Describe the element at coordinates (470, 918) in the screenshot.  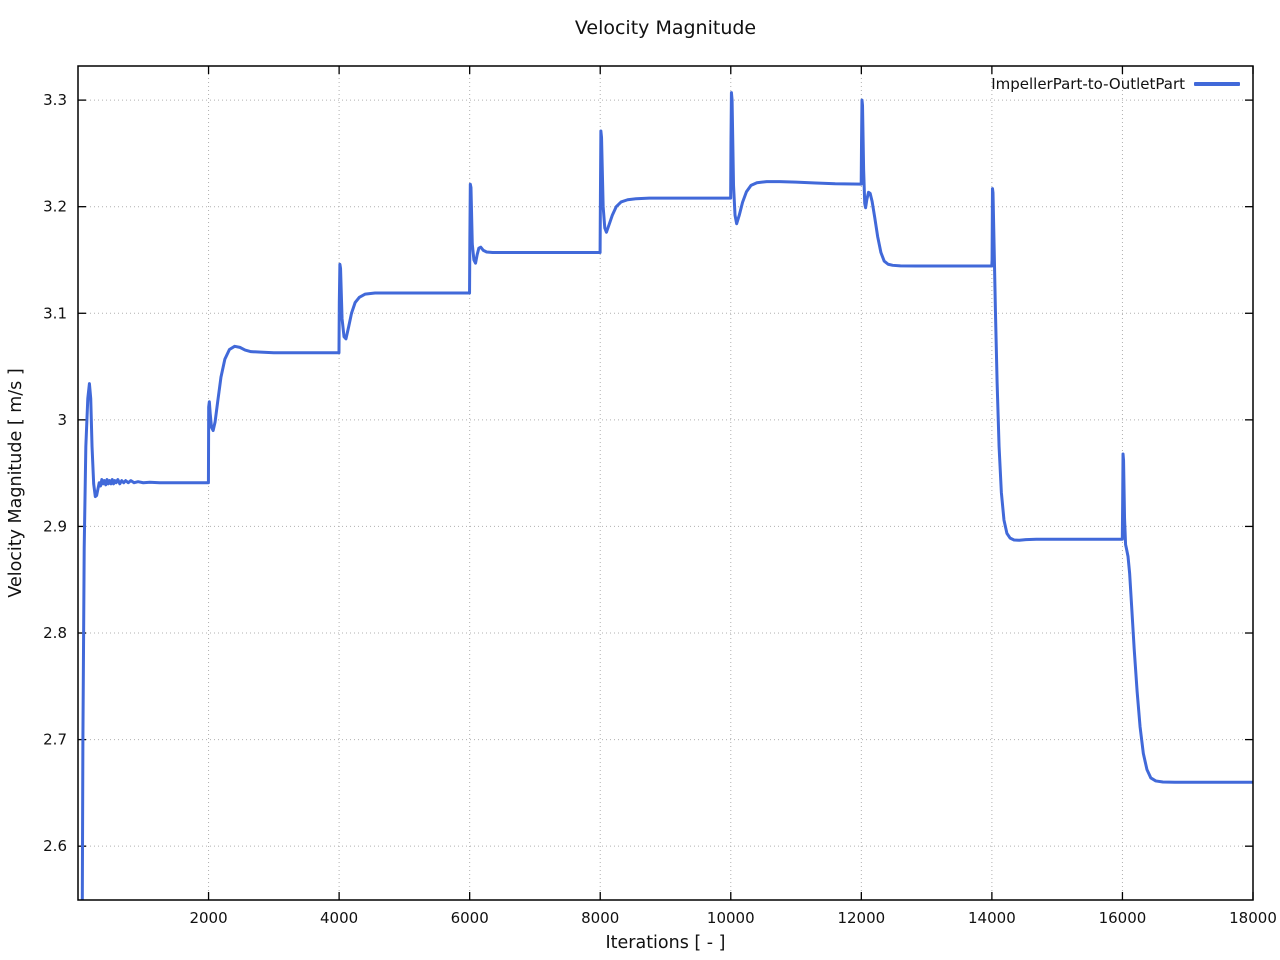
I see `x-tick-label: 6000` at that location.